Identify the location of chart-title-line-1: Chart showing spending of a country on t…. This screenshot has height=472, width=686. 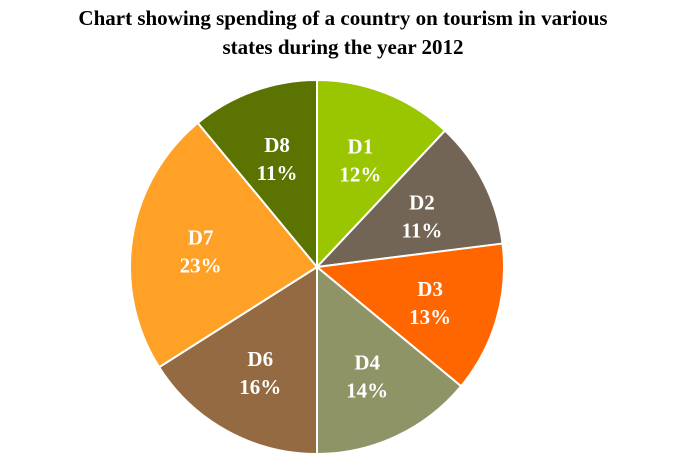
(343, 18).